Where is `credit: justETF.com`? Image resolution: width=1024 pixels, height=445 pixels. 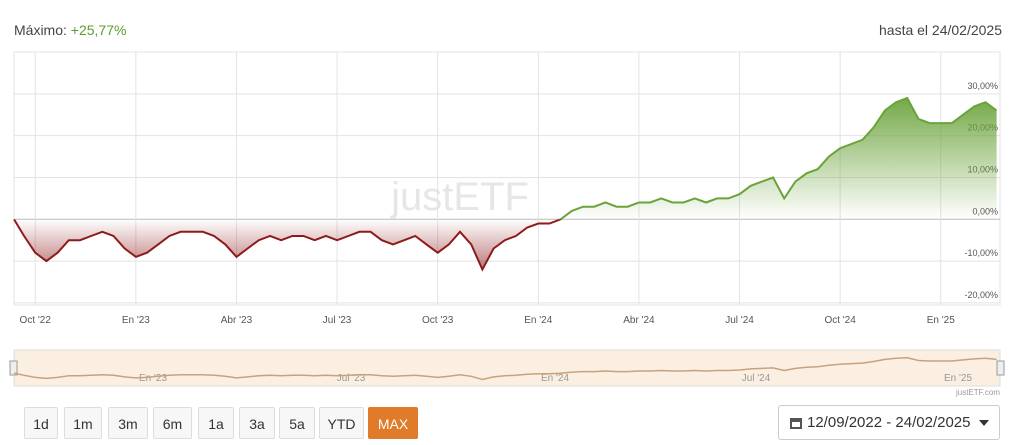 credit: justETF.com is located at coordinates (977, 392).